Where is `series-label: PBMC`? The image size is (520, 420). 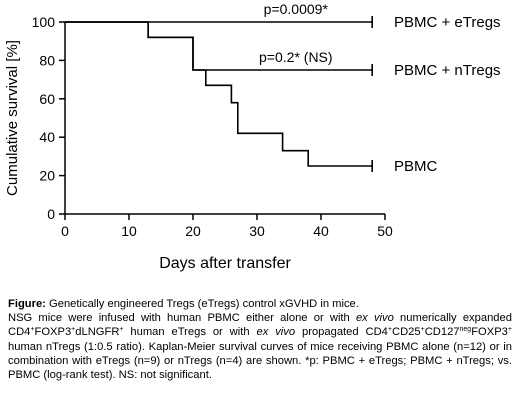 series-label: PBMC is located at coordinates (416, 166).